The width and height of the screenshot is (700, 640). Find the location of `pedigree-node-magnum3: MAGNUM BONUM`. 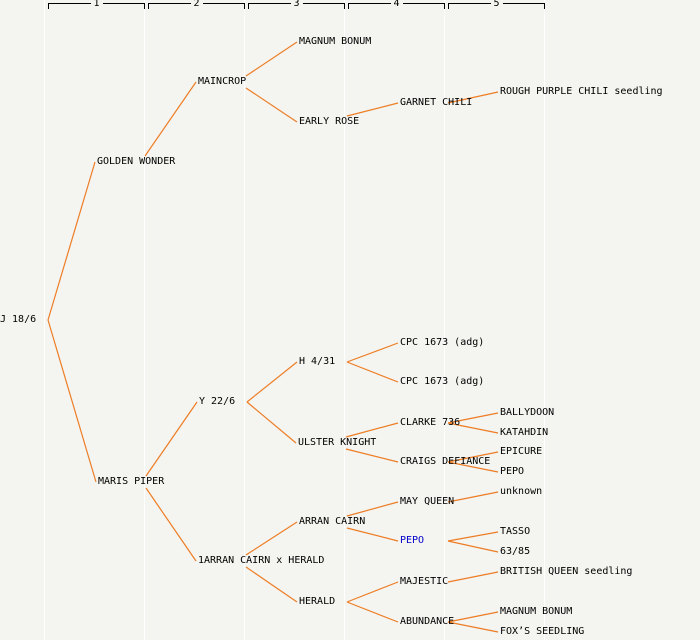

pedigree-node-magnum3: MAGNUM BONUM is located at coordinates (335, 41).